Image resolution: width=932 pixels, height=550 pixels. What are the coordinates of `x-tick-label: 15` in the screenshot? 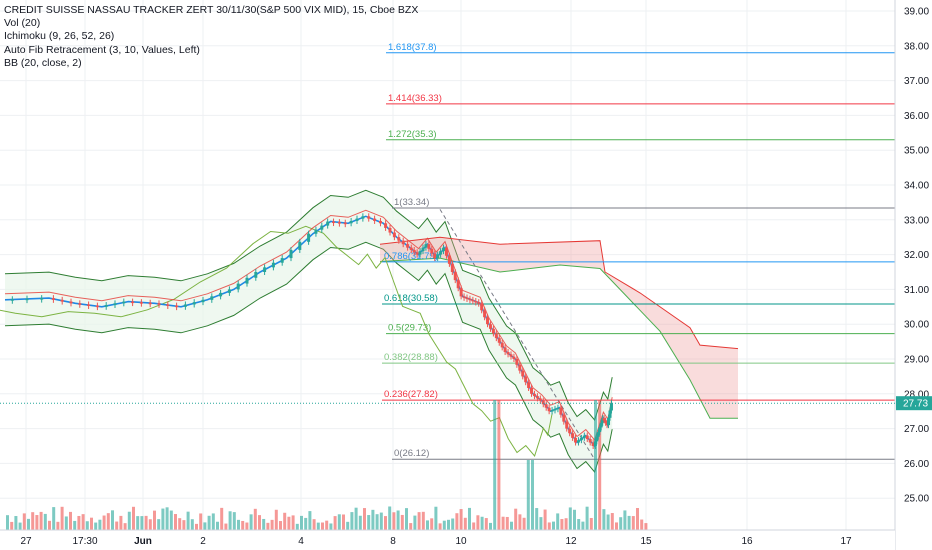 It's located at (646, 541).